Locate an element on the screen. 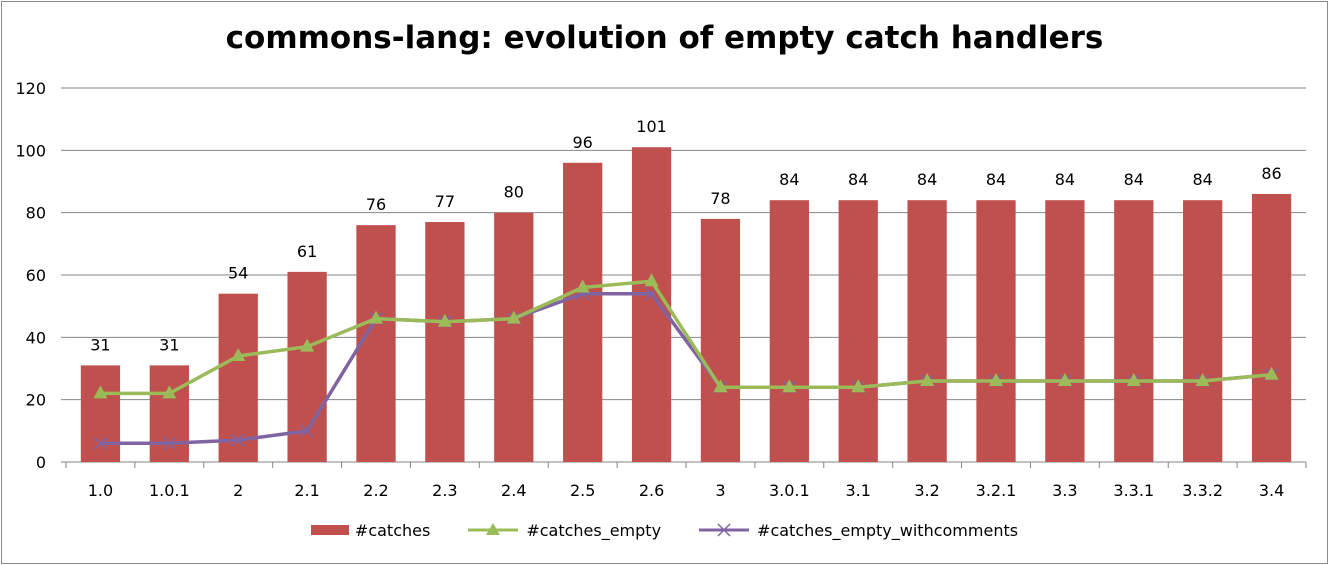 The height and width of the screenshot is (565, 1329). bar-data-label: 86 is located at coordinates (1271, 173).